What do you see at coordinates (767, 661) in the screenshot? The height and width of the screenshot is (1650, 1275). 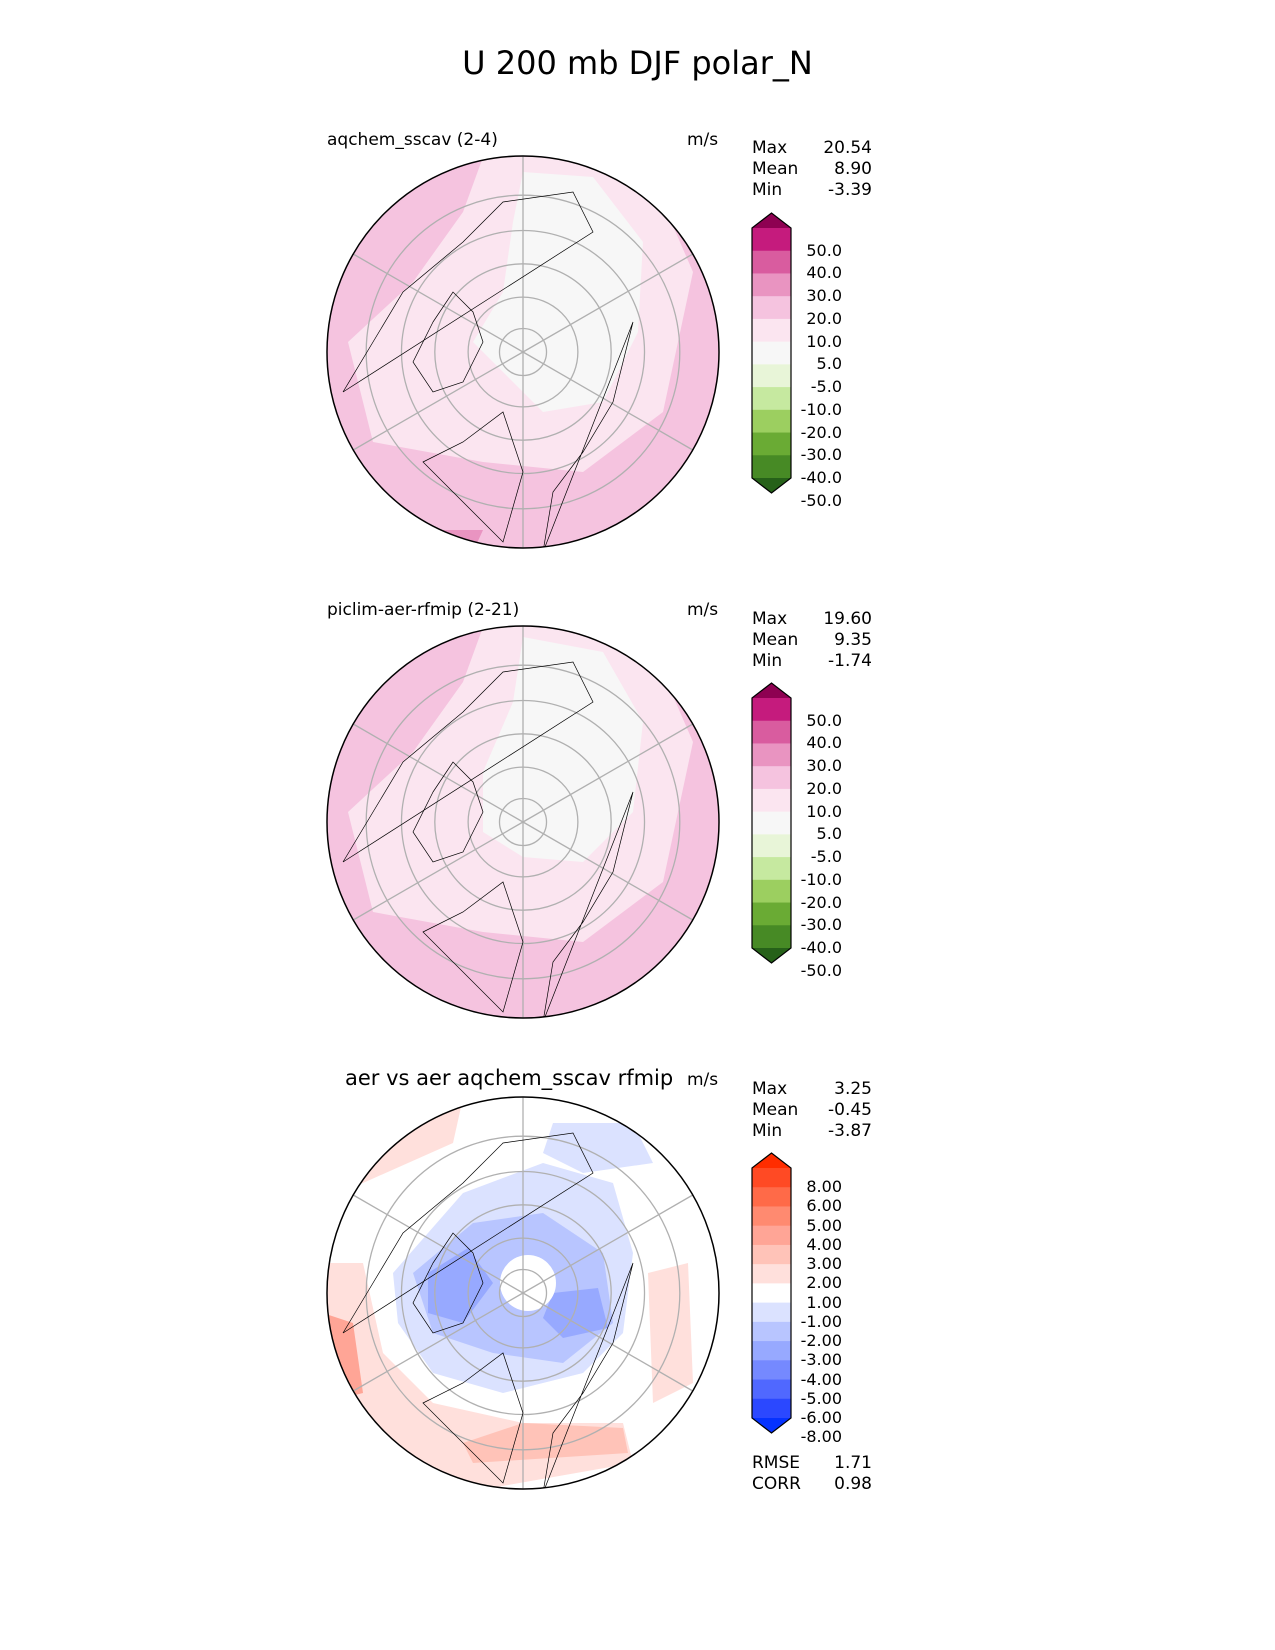 I see `min-label: Min` at bounding box center [767, 661].